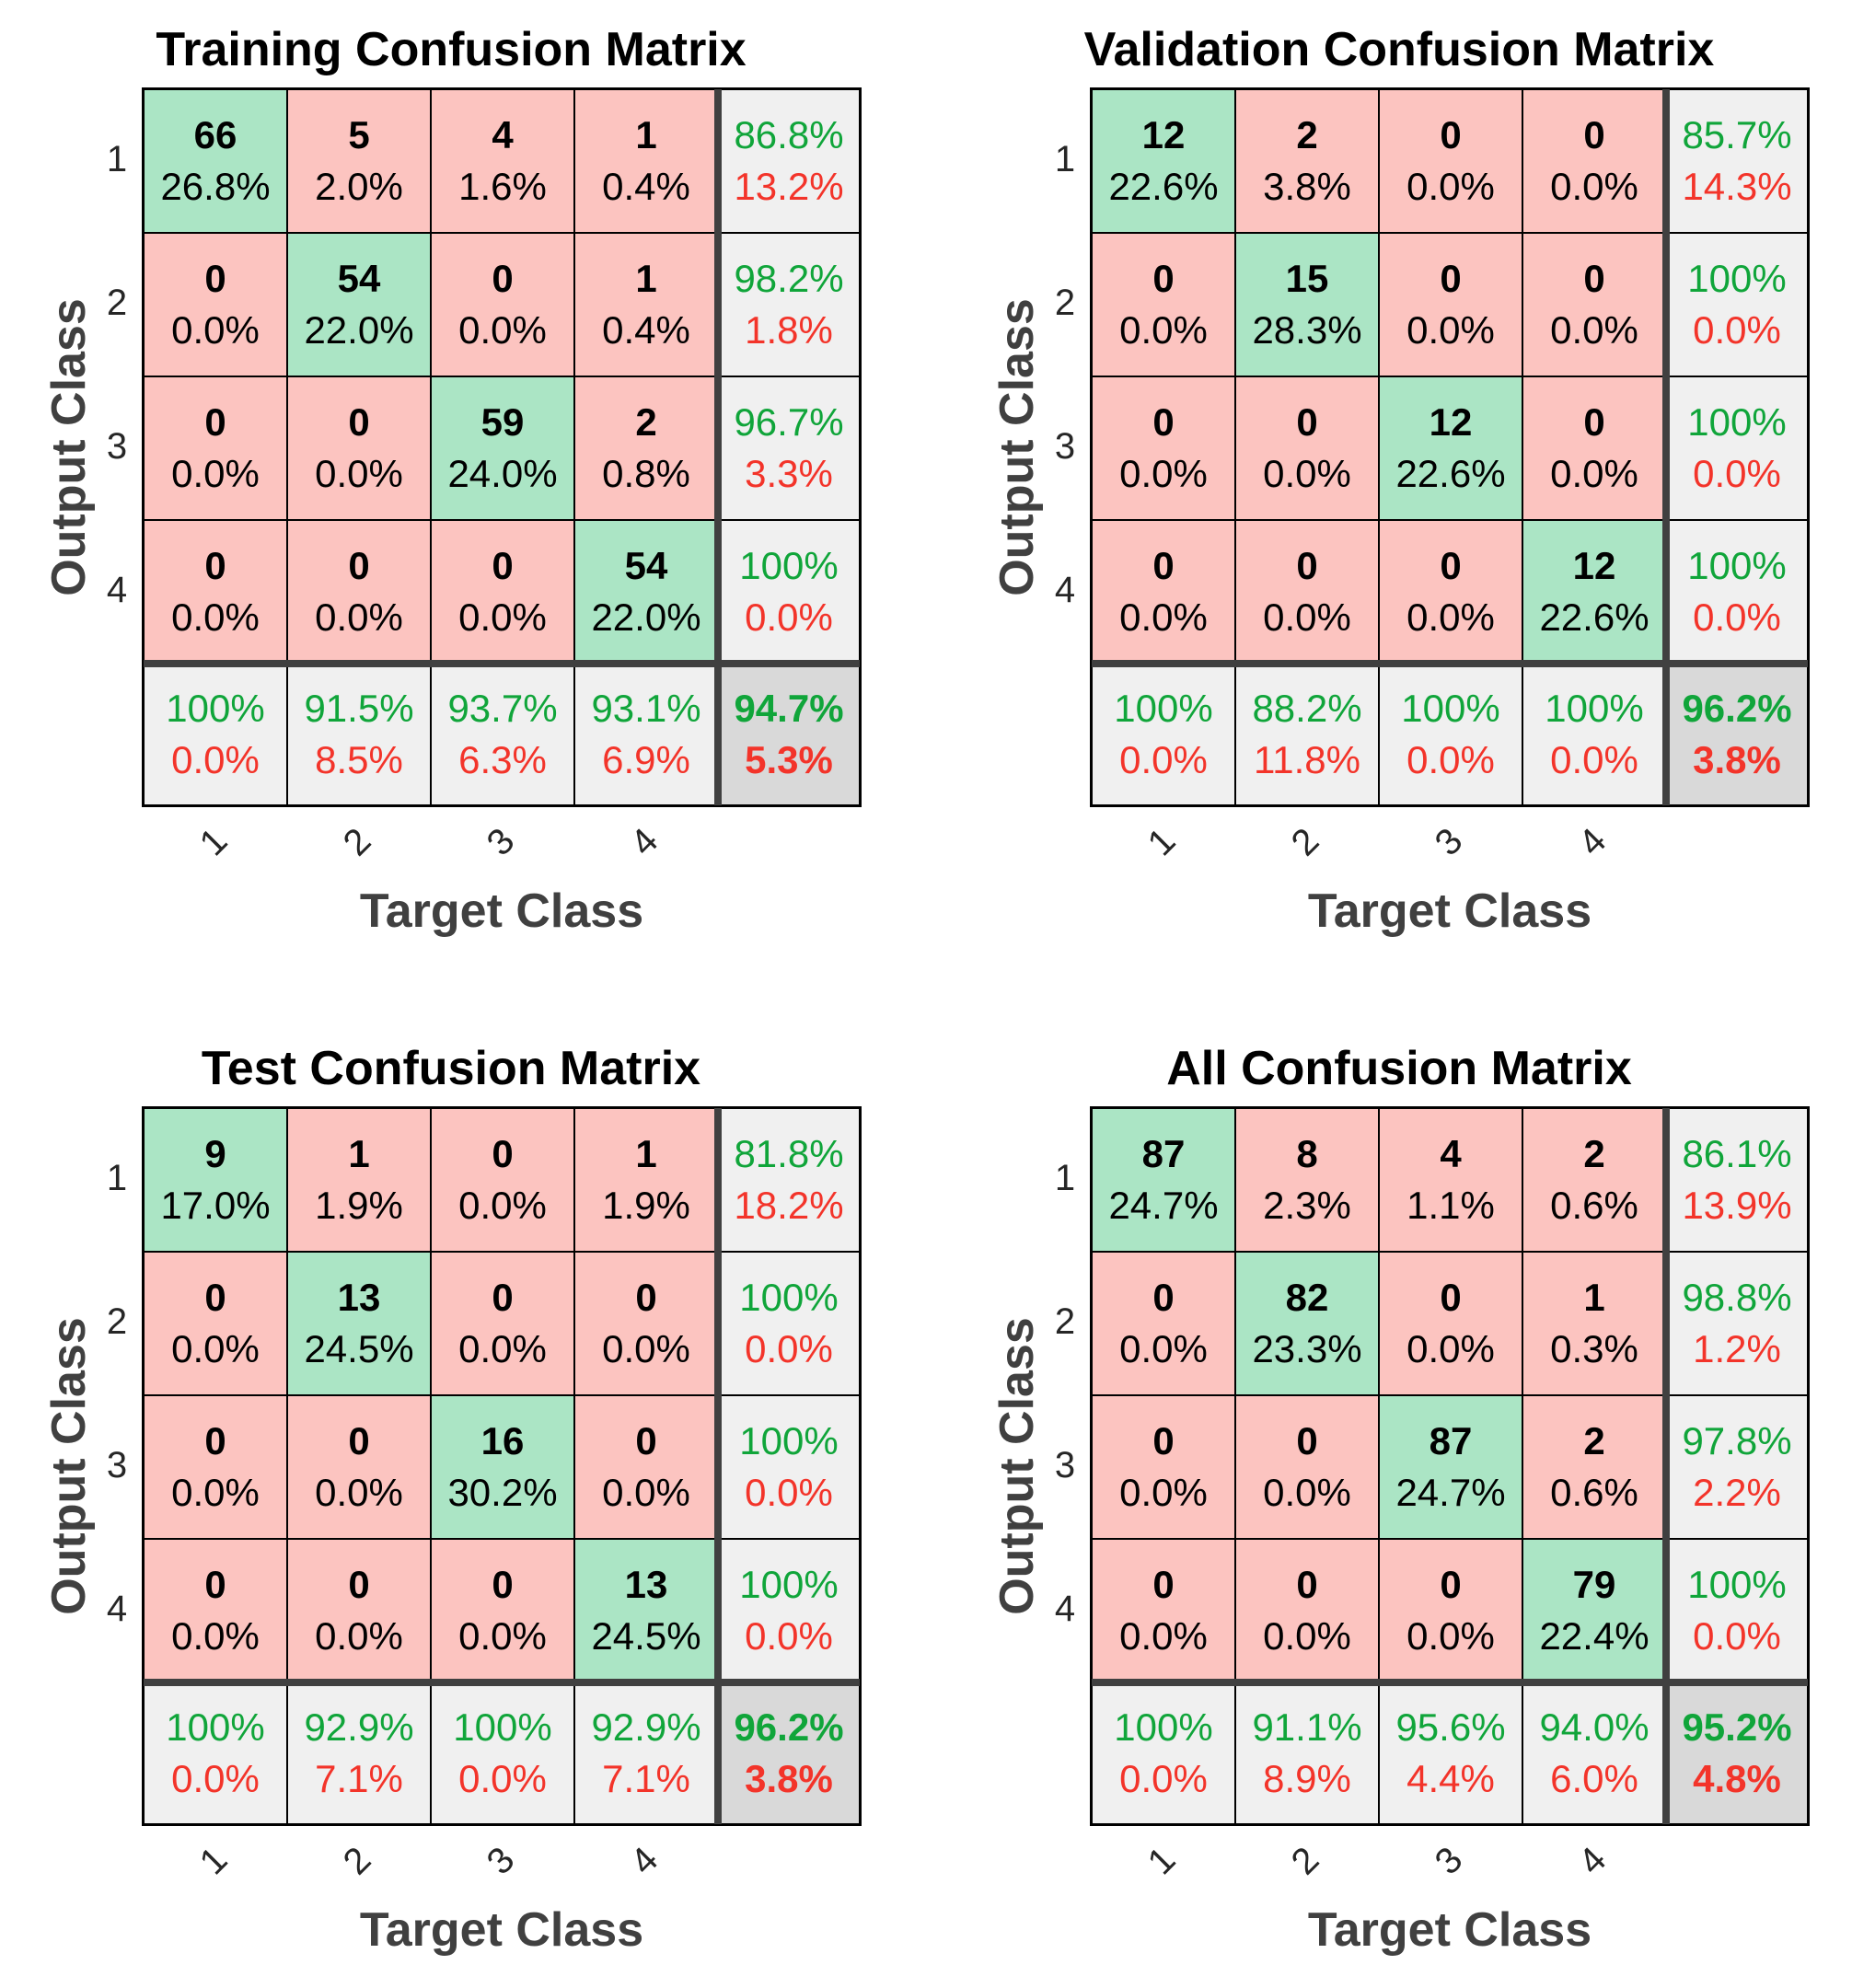 The image size is (1852, 1988). What do you see at coordinates (646, 473) in the screenshot?
I see `cell-percent: 0.8%` at bounding box center [646, 473].